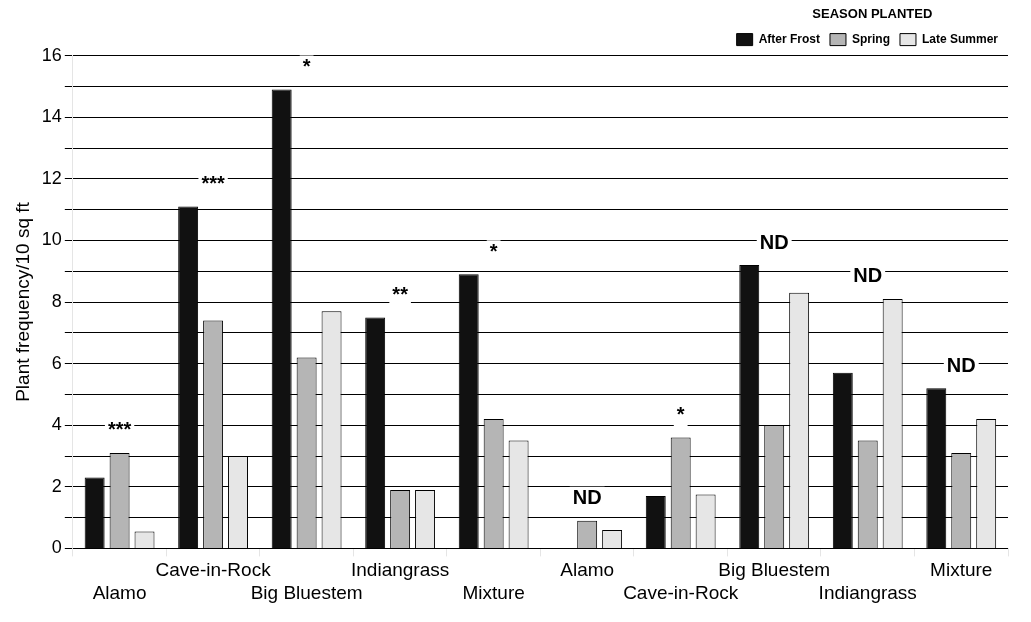 Image resolution: width=1031 pixels, height=622 pixels. Describe the element at coordinates (872, 14) in the screenshot. I see `legend-title: SEASON PLANTED` at that location.